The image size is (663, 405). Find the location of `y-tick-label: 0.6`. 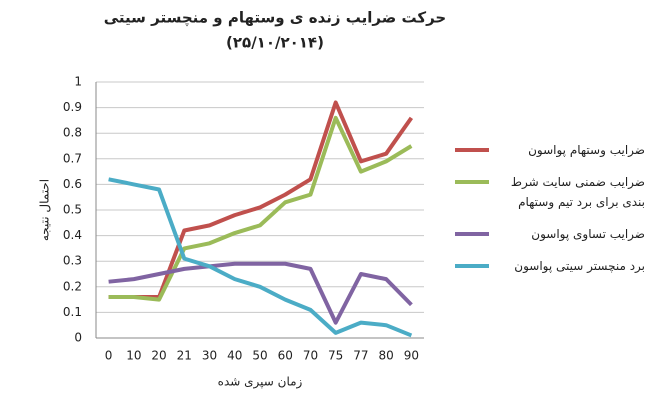

y-tick-label: 0.6 is located at coordinates (72, 184).